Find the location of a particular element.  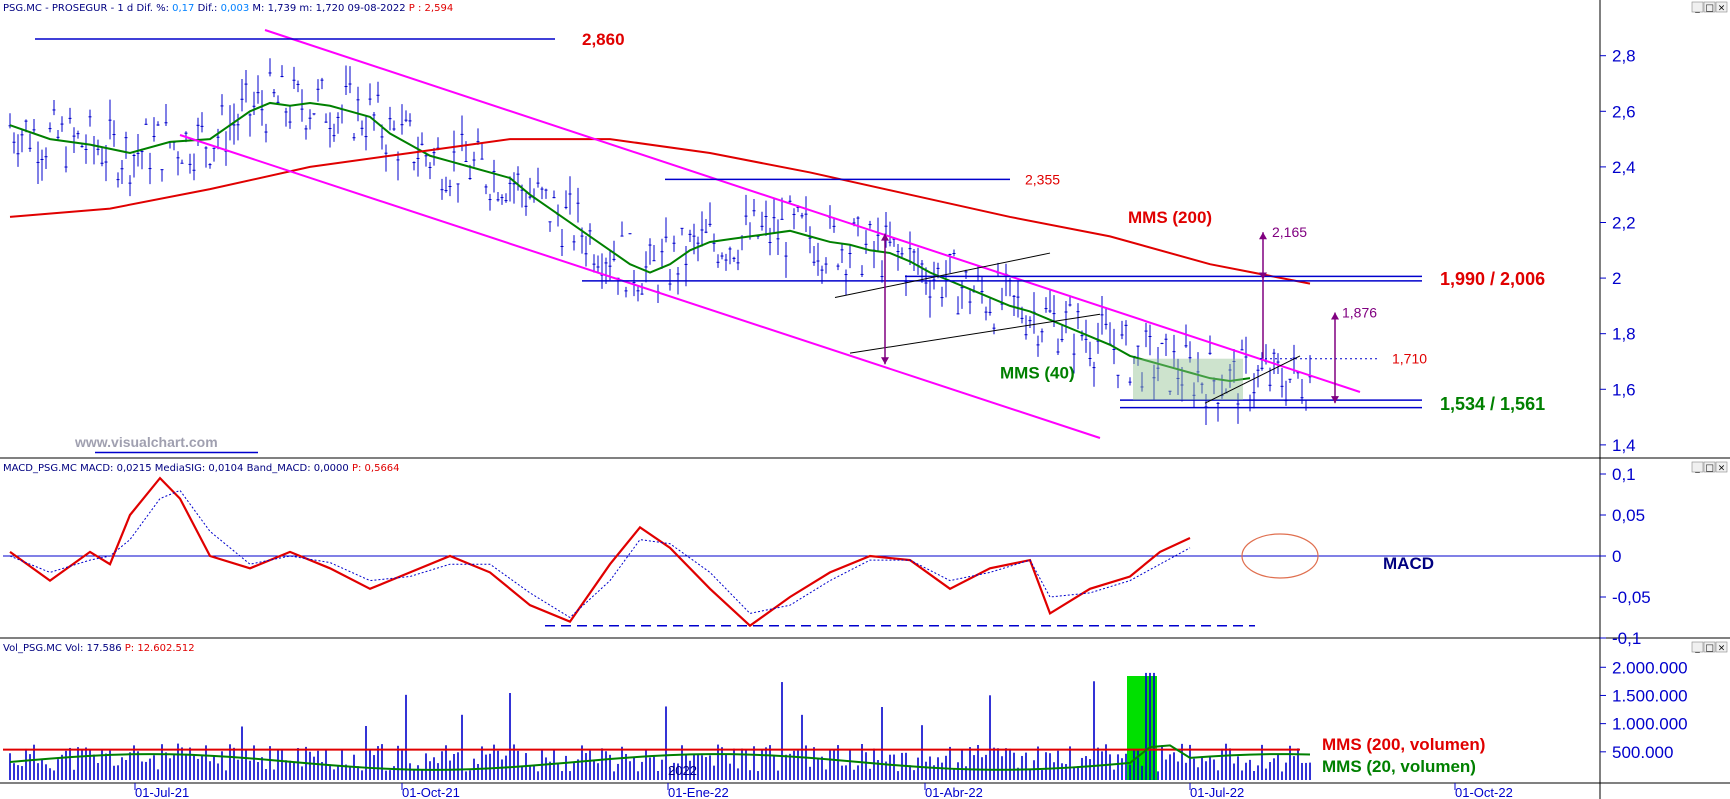

level-1990-2006-label: 1,990 / 2,006 is located at coordinates (1492, 279).